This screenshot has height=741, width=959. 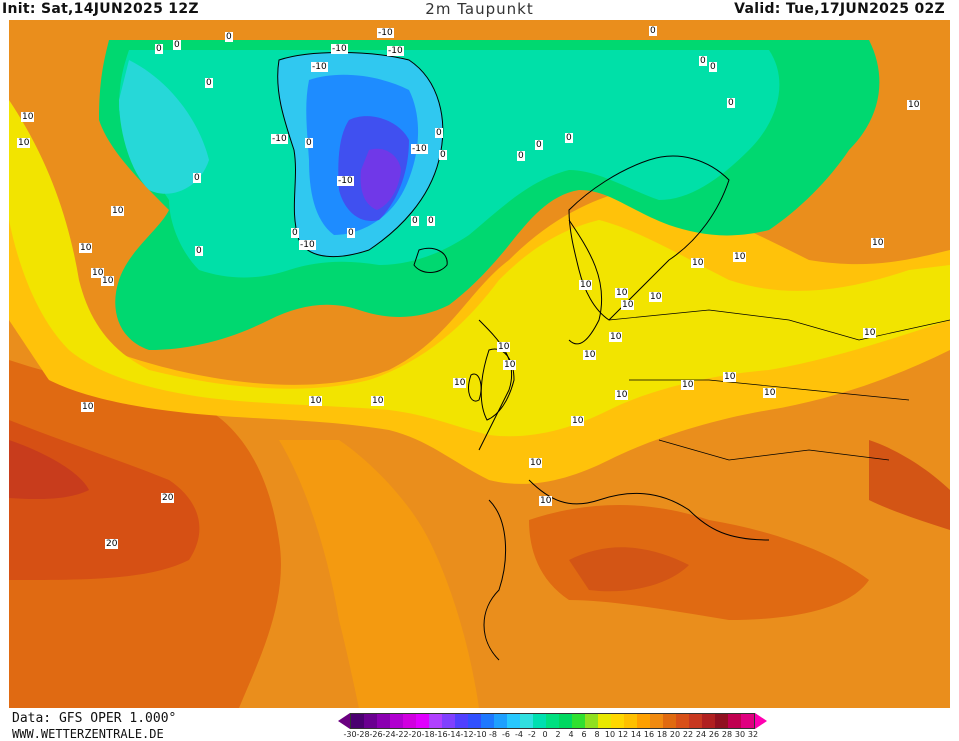 What do you see at coordinates (88, 734) in the screenshot?
I see `website: WWW.WETTERZENTRALE.DE` at bounding box center [88, 734].